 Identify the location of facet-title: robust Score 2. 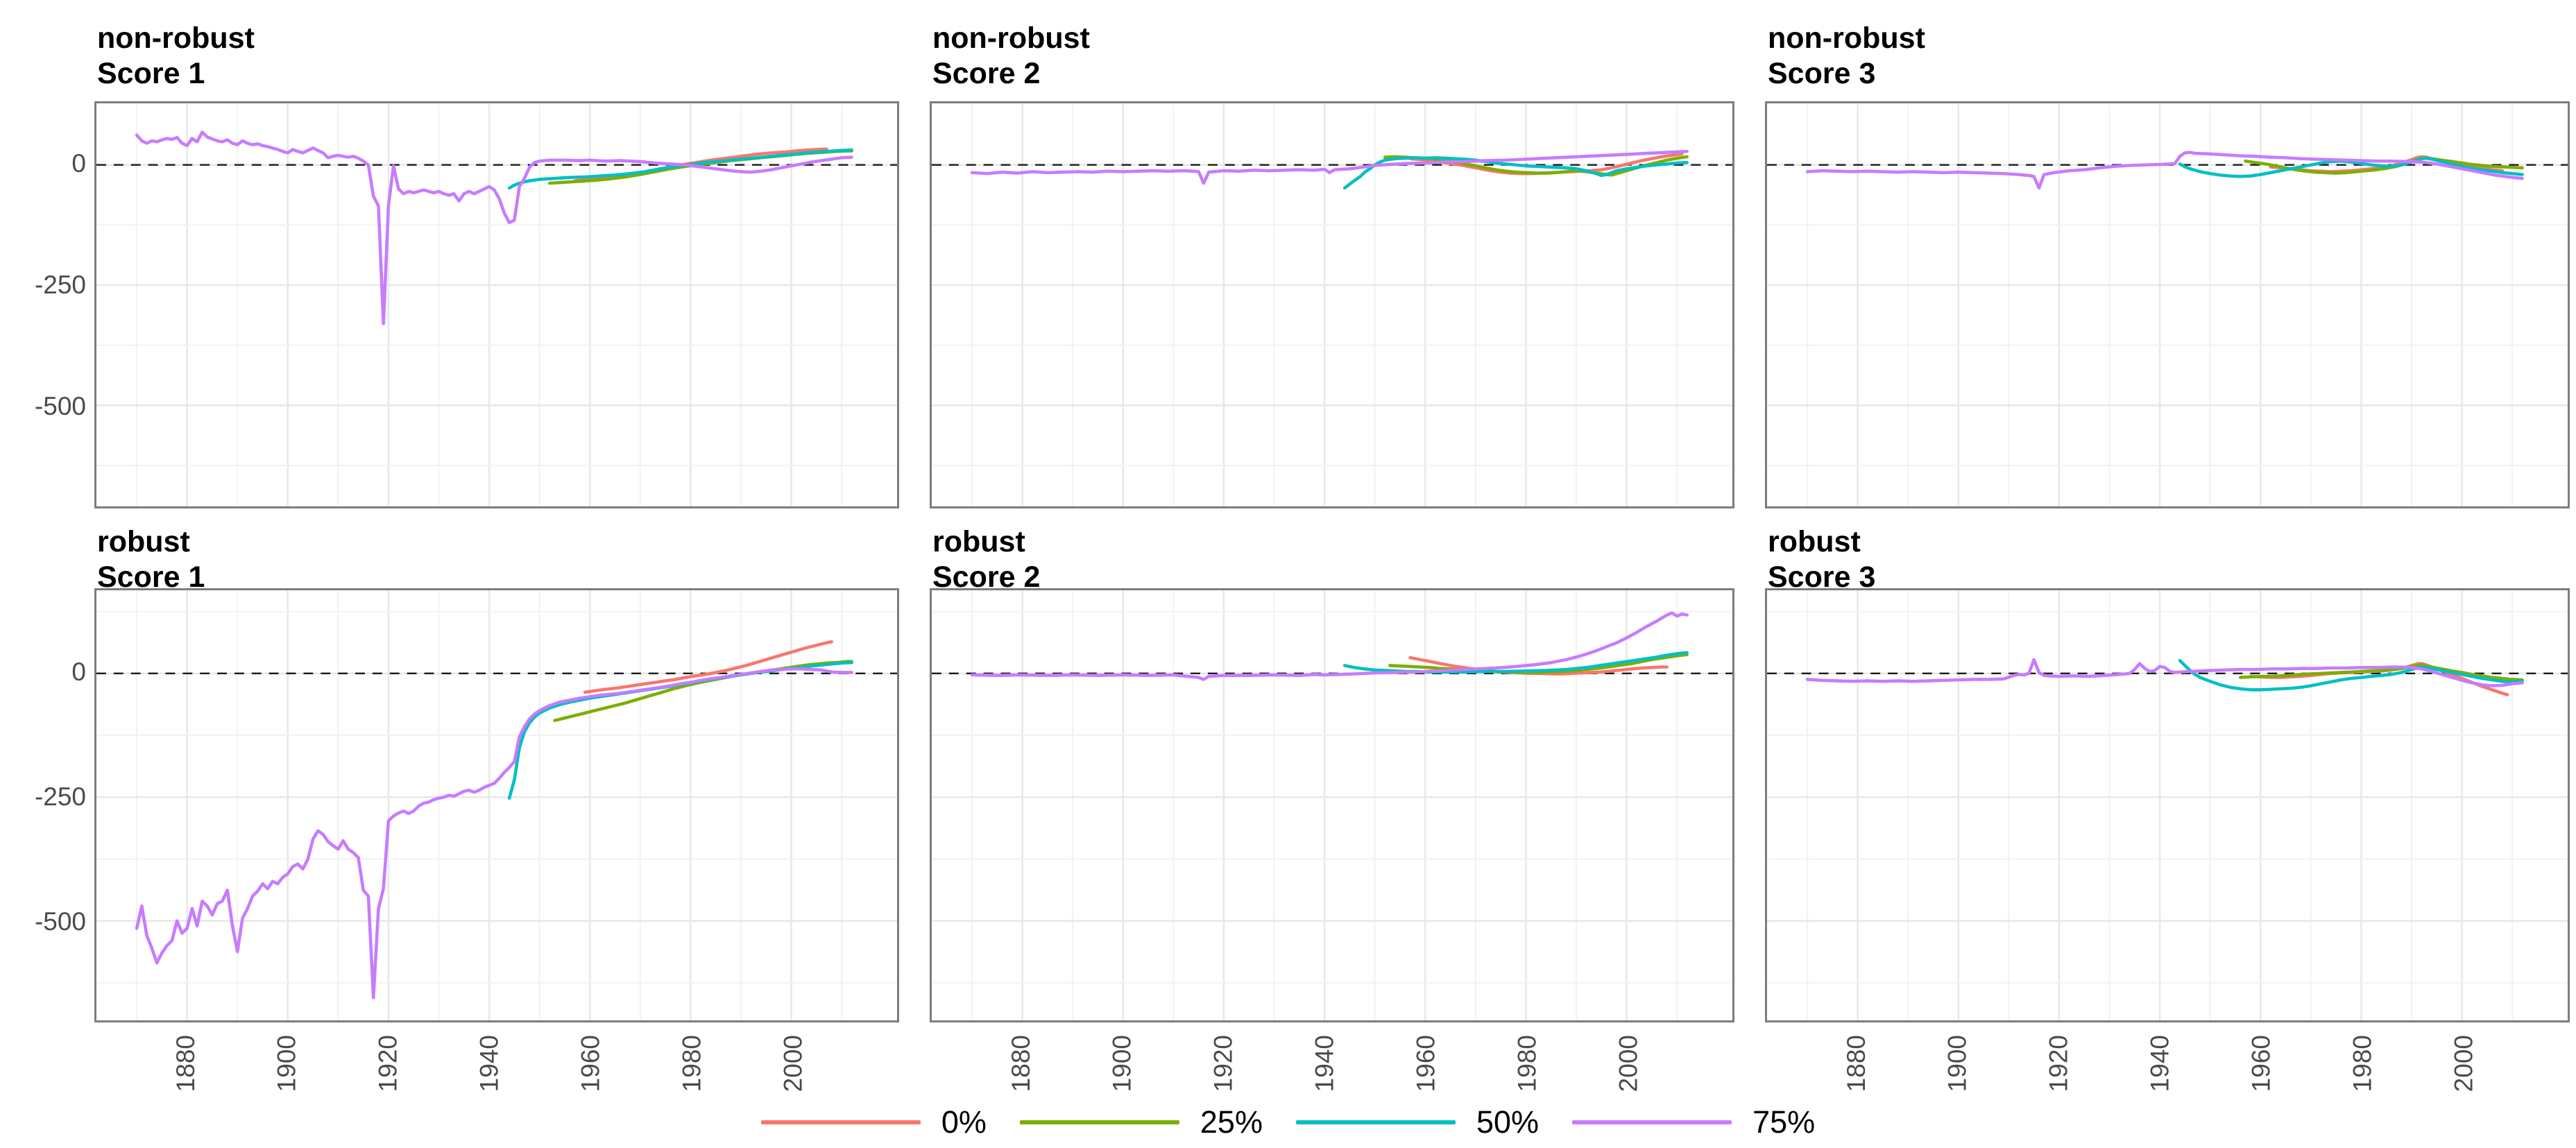
(986, 559).